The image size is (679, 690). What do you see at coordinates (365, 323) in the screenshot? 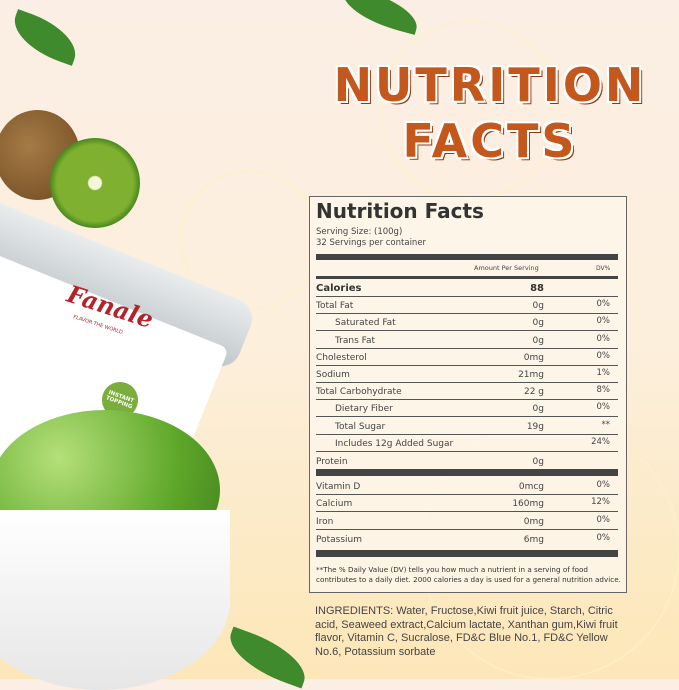
I see `row-name: Saturated Fat` at bounding box center [365, 323].